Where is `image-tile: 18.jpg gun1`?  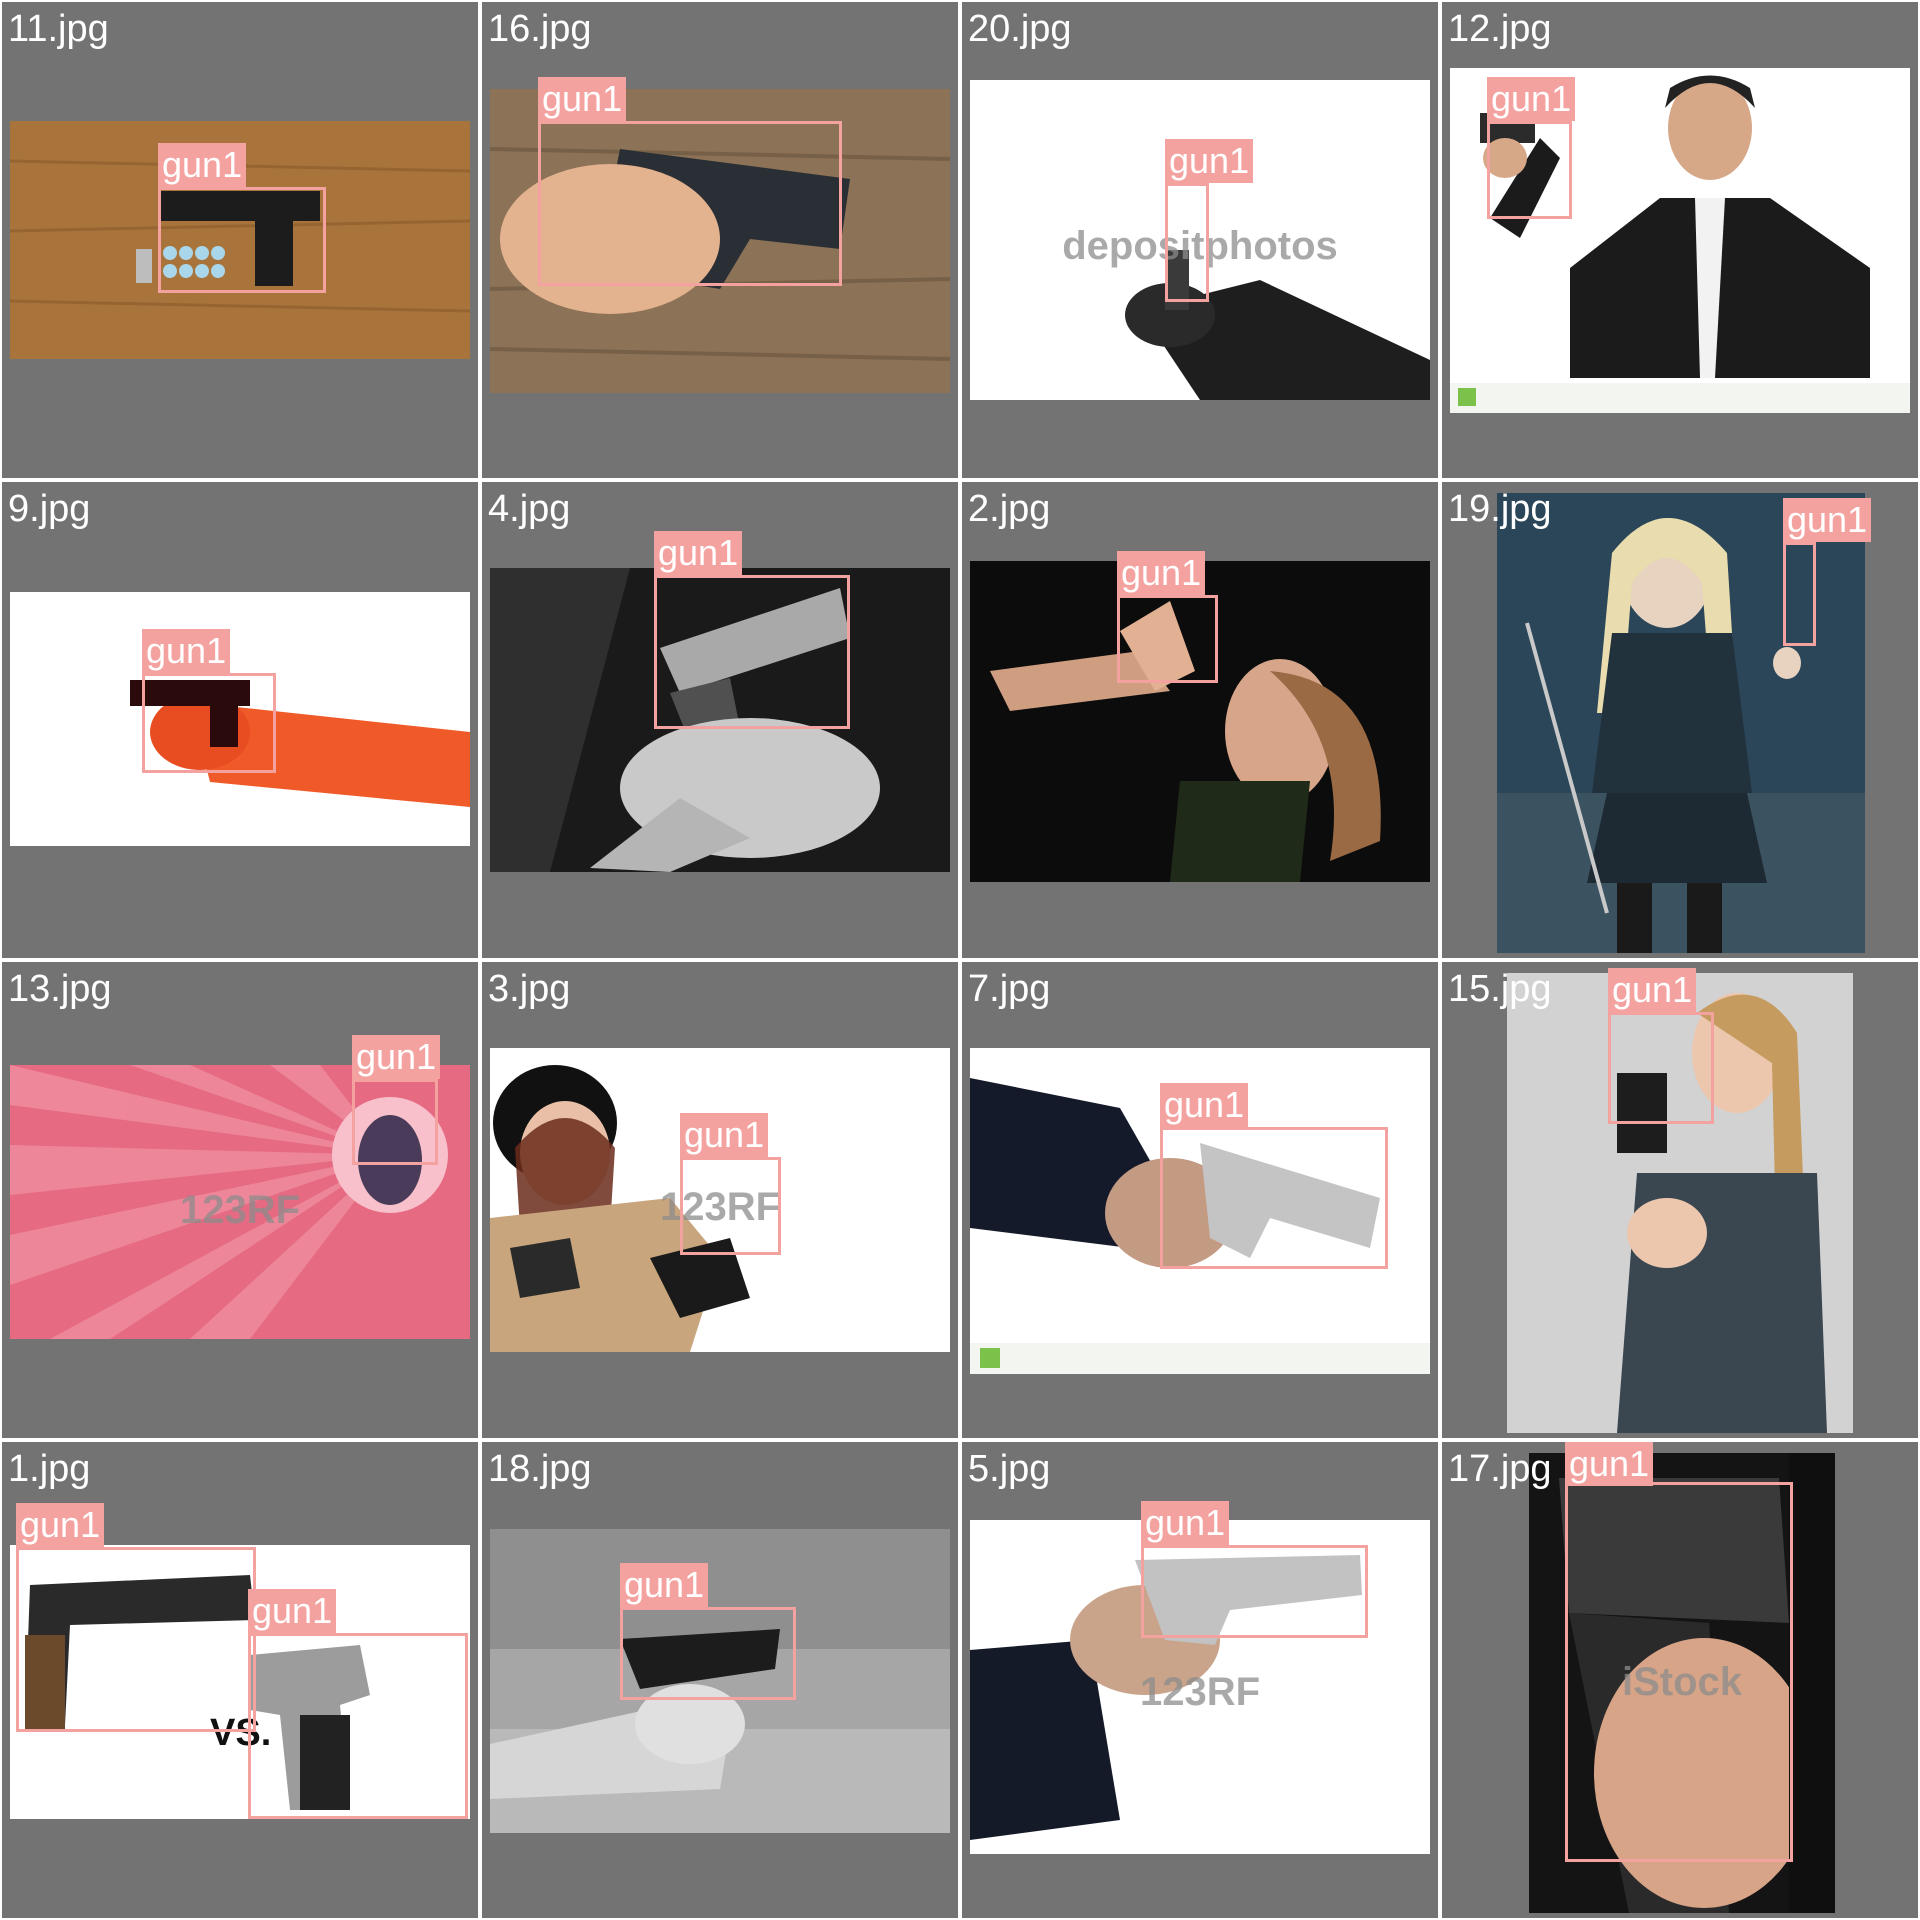 image-tile: 18.jpg gun1 is located at coordinates (720, 1680).